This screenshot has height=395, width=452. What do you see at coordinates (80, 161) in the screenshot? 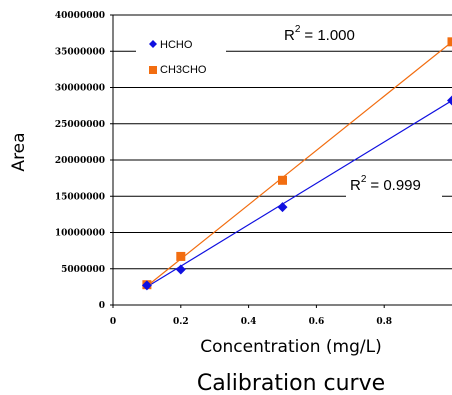
I see `y-tick-label-4: 20000000` at bounding box center [80, 161].